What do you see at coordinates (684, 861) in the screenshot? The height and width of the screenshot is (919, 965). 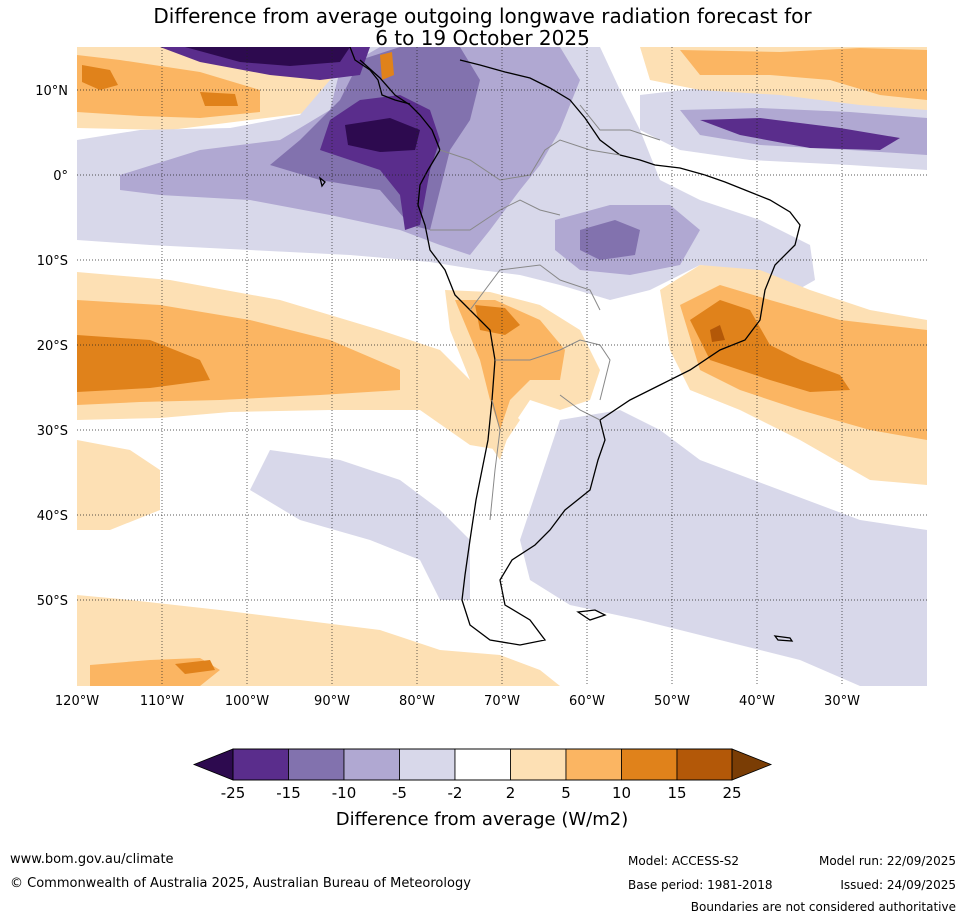 I see `model-text: Model: ACCESS-S2` at bounding box center [684, 861].